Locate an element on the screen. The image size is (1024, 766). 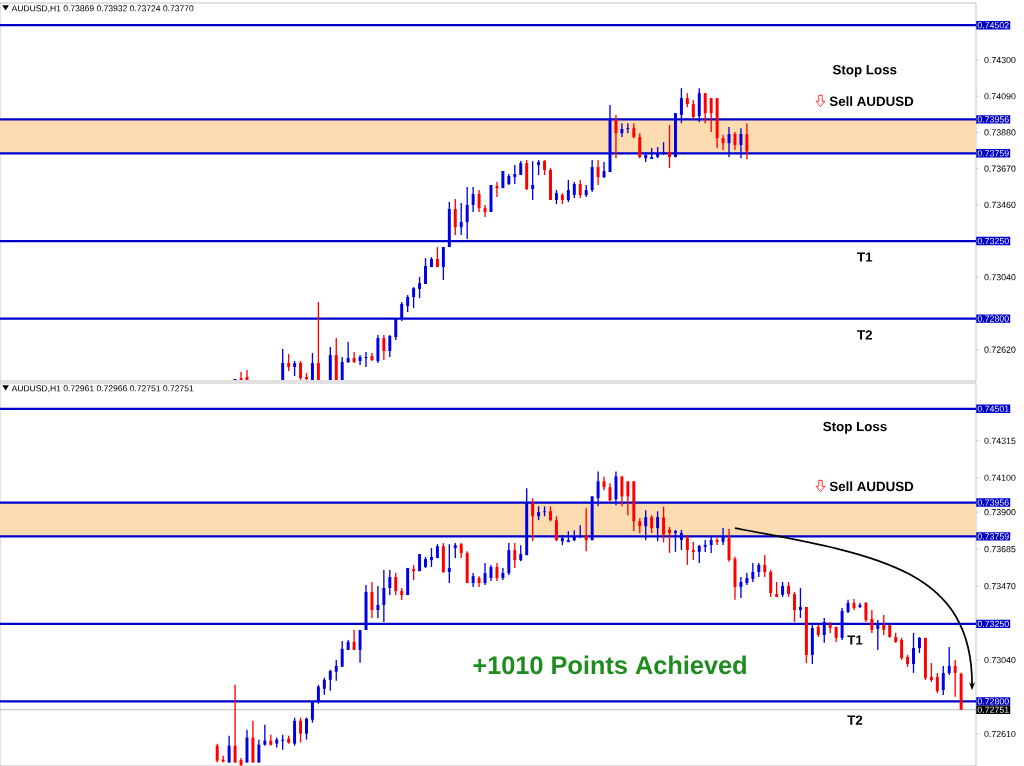
y-tick-label: 0.74100 is located at coordinates (1000, 477).